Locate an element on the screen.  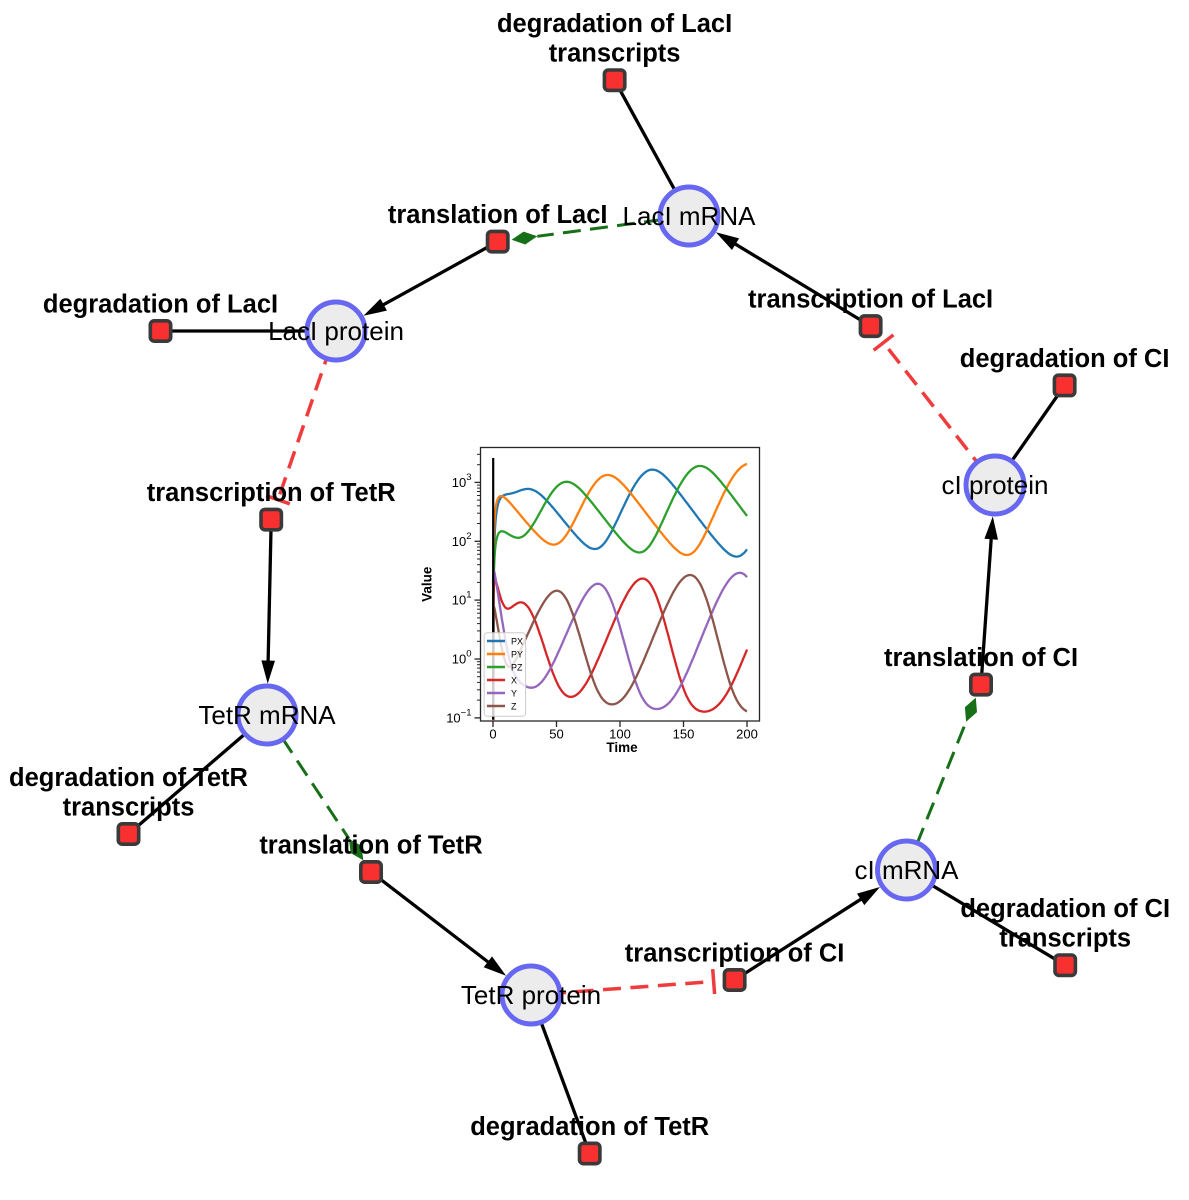
svg-text: 200 is located at coordinates (747, 734).